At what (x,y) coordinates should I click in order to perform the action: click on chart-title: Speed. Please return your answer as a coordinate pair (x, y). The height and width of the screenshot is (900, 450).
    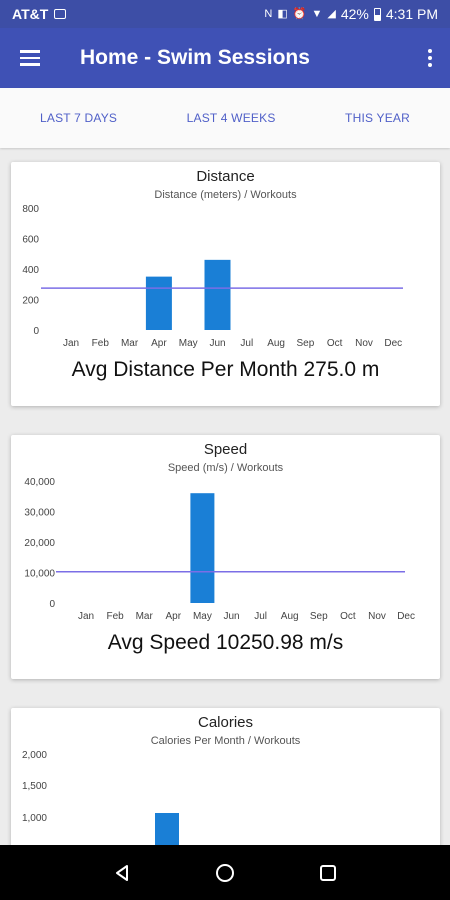
    Looking at the image, I should click on (225, 449).